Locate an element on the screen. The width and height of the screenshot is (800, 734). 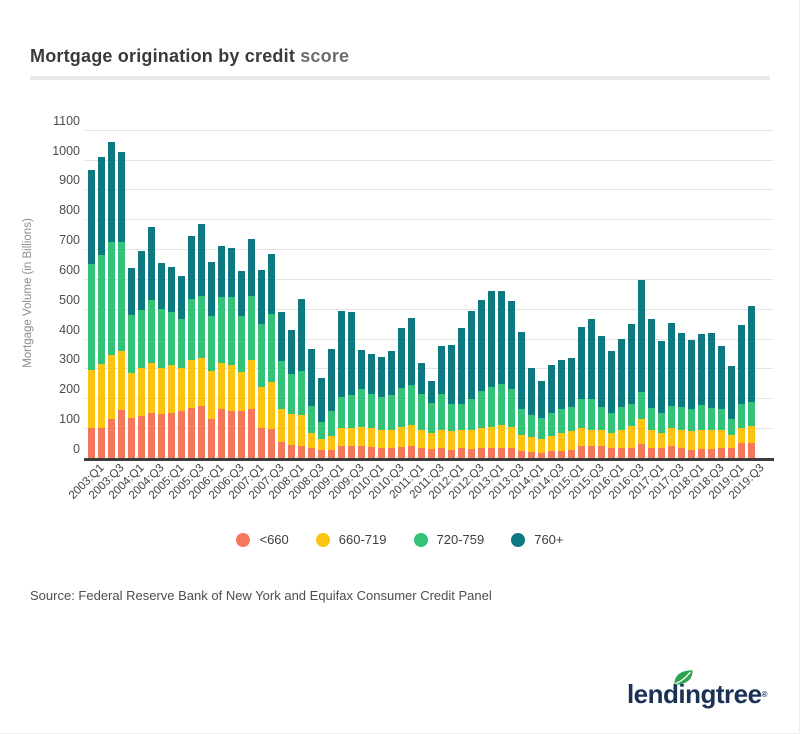
y-tick-label-100: 100 is located at coordinates (69, 419).